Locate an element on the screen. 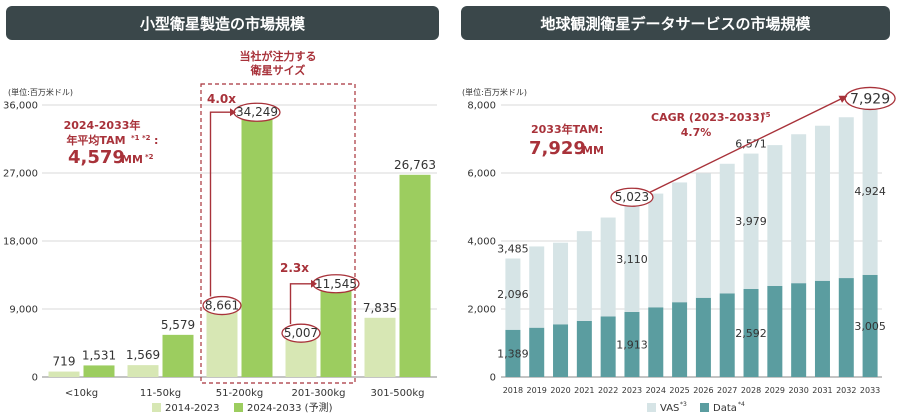 The width and height of the screenshot is (902, 419). tam-value: 4,579 is located at coordinates (96, 157).